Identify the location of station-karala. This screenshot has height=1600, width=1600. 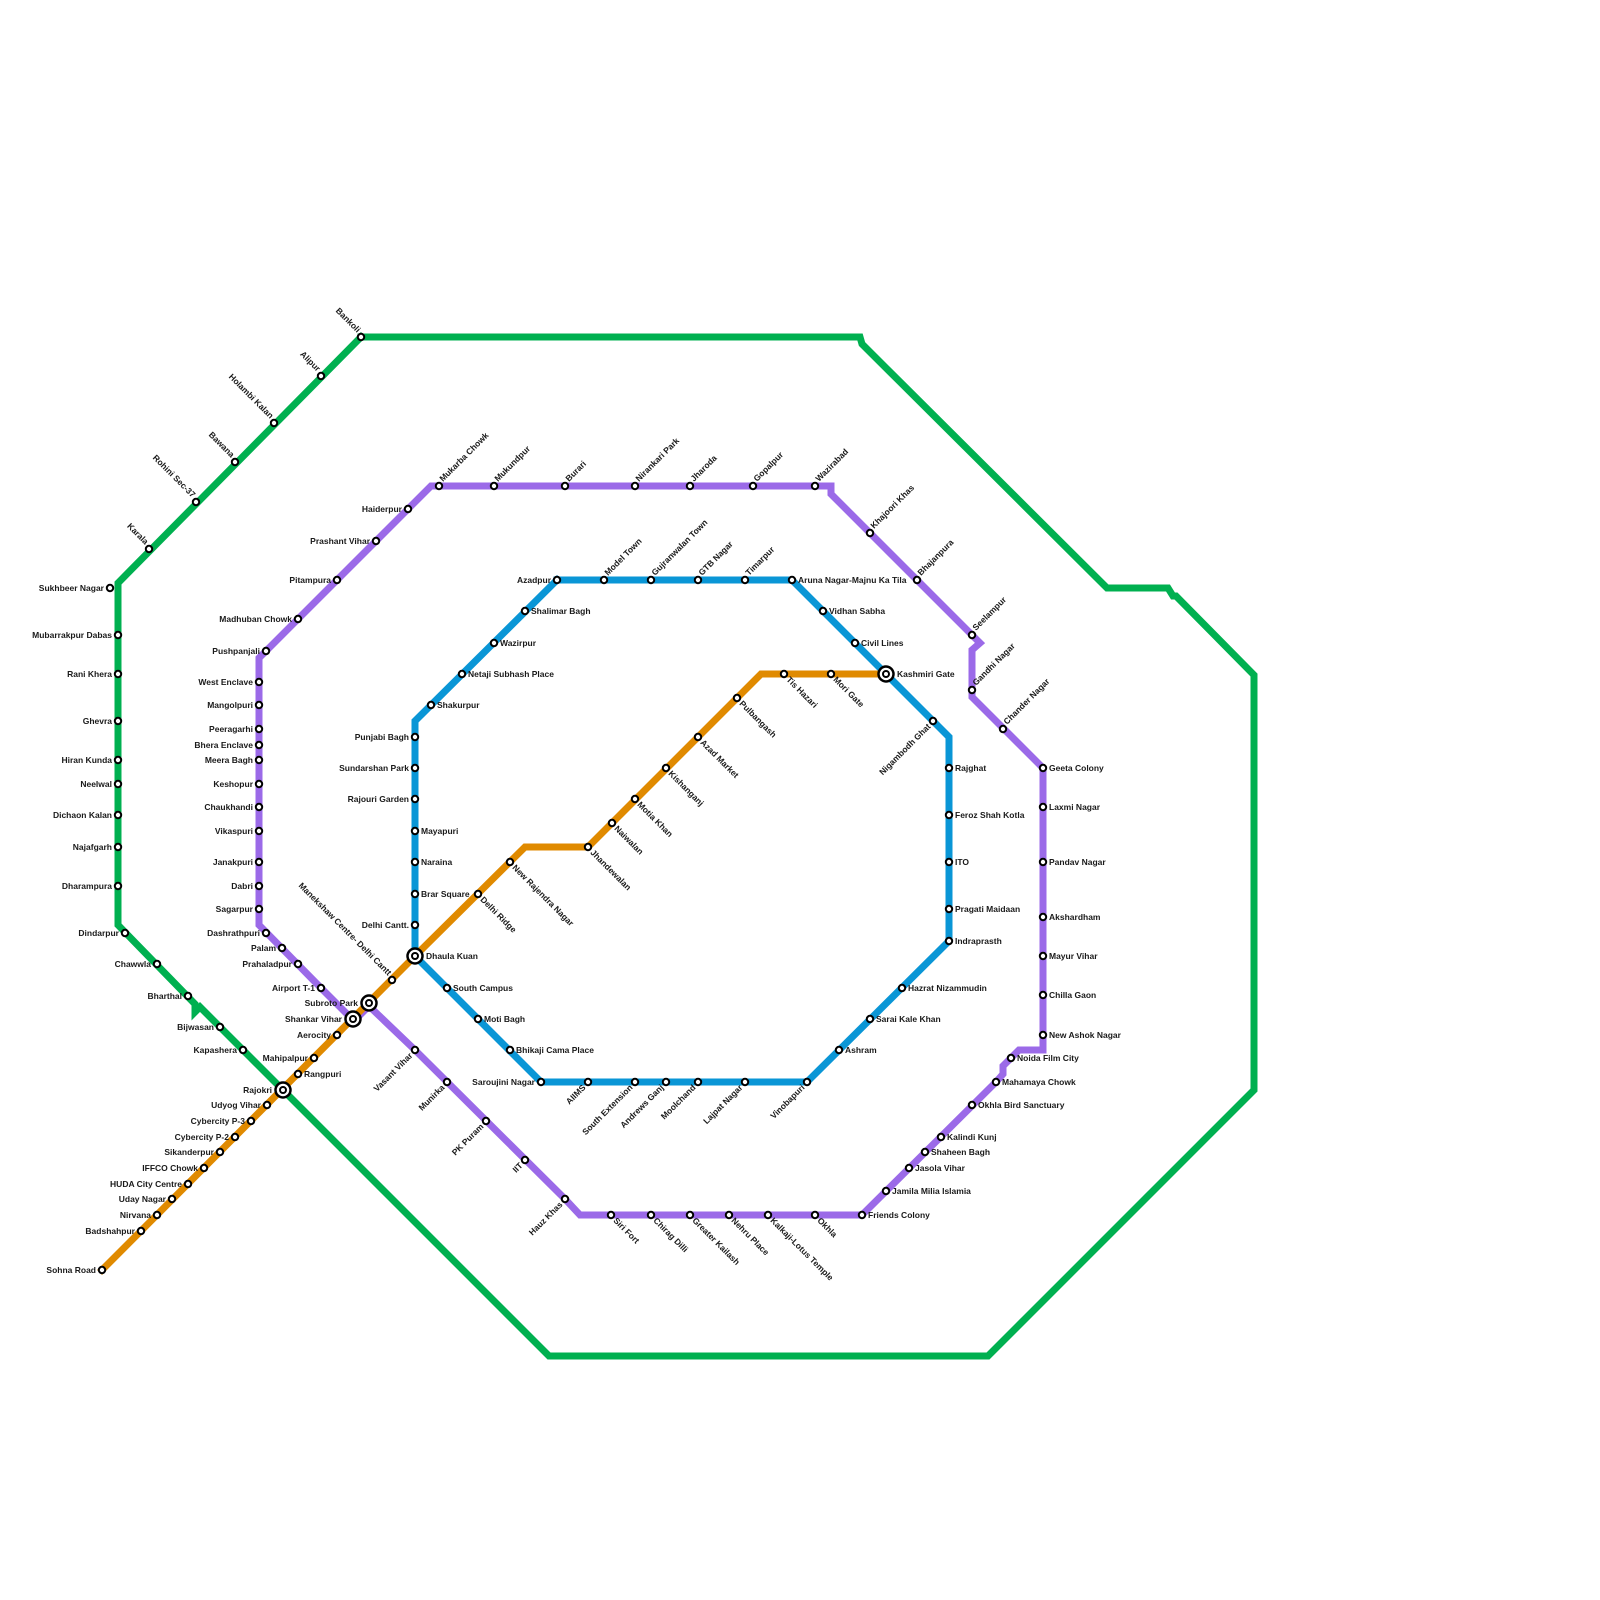
(149, 549).